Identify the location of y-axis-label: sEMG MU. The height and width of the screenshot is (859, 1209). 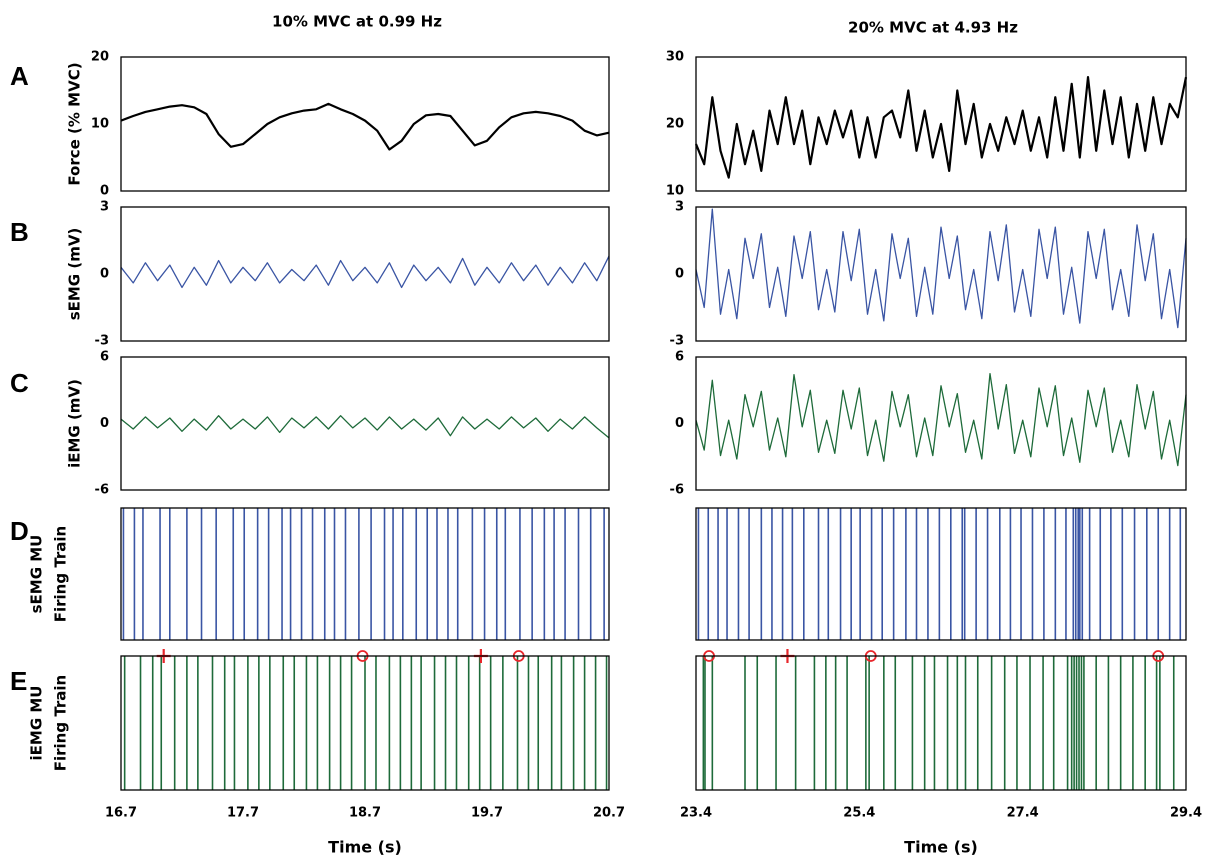
(37, 574).